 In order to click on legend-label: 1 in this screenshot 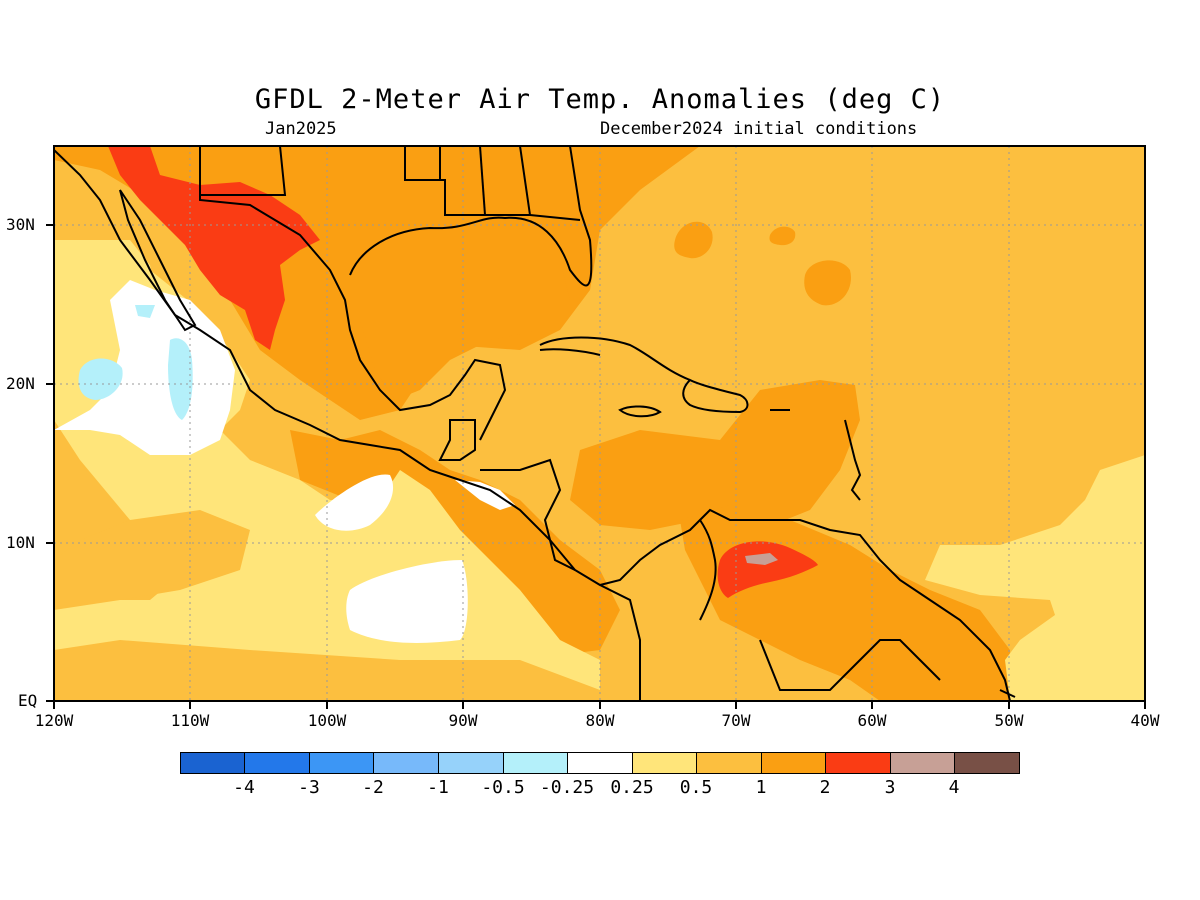, I will do `click(761, 787)`.